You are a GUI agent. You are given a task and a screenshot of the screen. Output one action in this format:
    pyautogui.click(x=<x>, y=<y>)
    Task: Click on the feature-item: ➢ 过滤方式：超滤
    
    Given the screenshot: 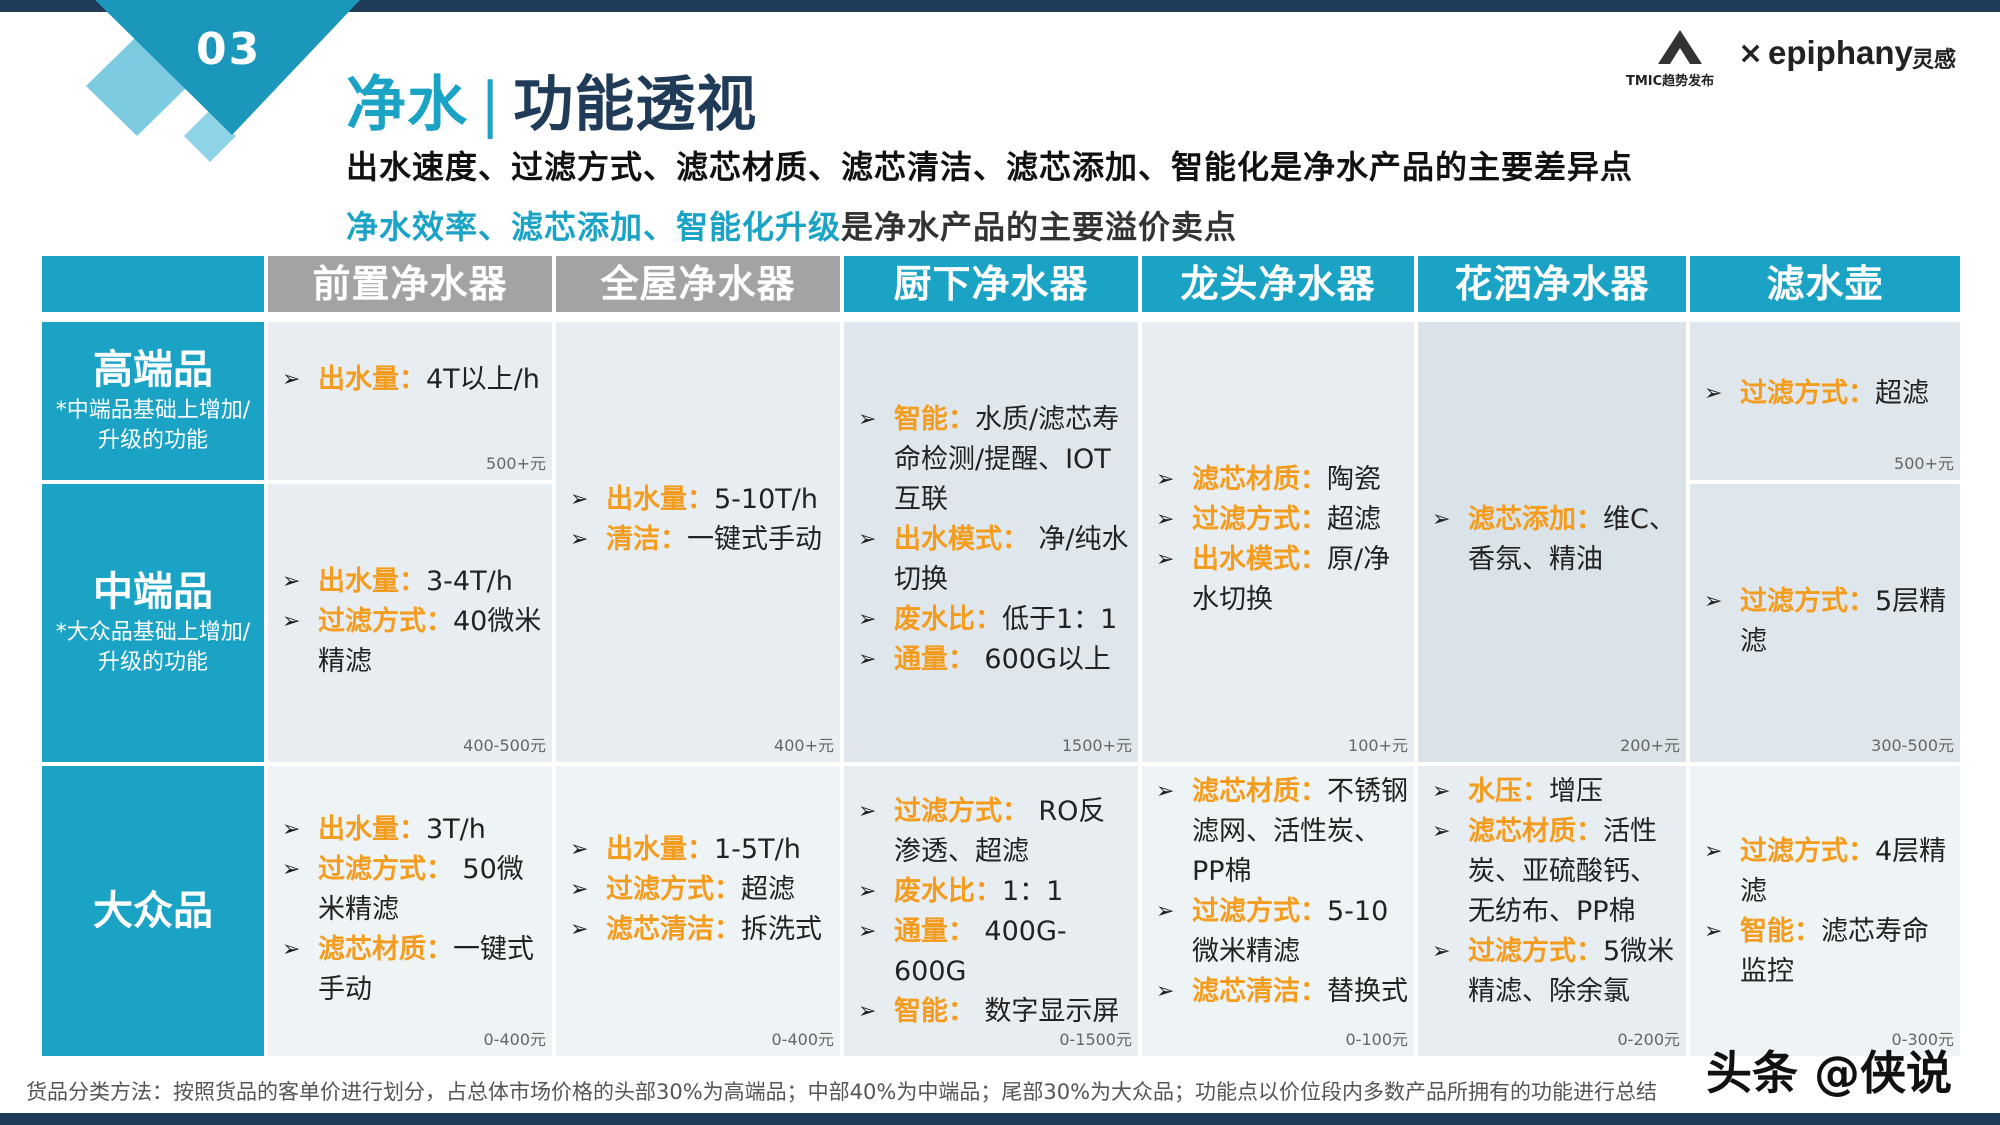 What is the action you would take?
    pyautogui.click(x=702, y=890)
    